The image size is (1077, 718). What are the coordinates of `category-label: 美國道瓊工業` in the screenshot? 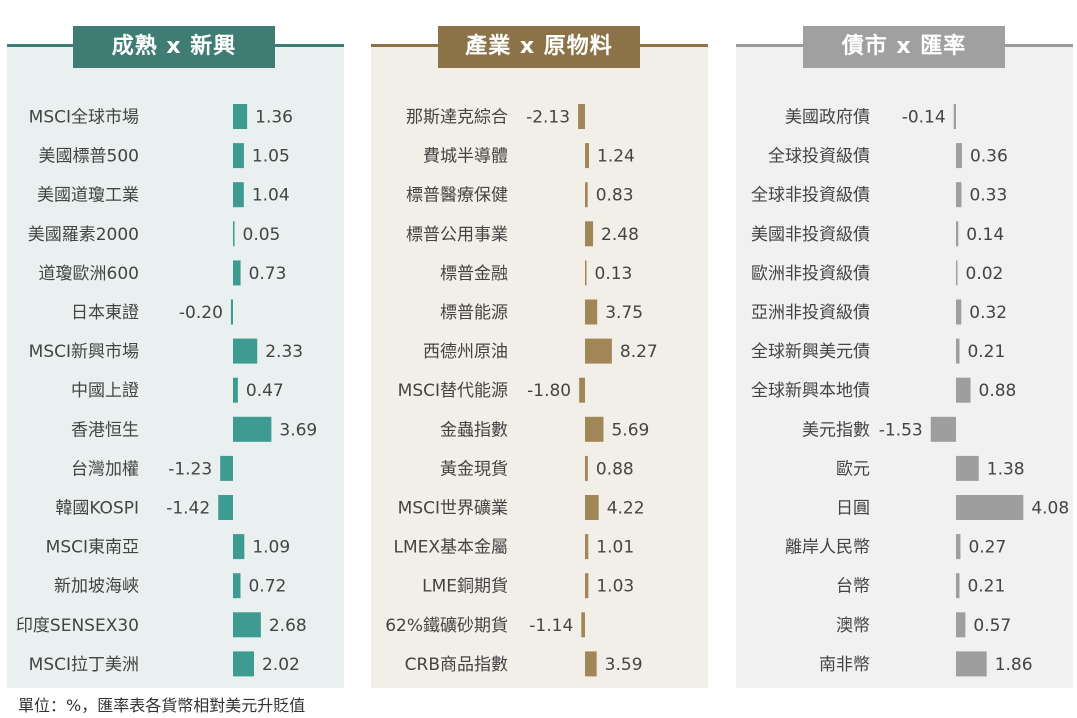 It's located at (88, 196).